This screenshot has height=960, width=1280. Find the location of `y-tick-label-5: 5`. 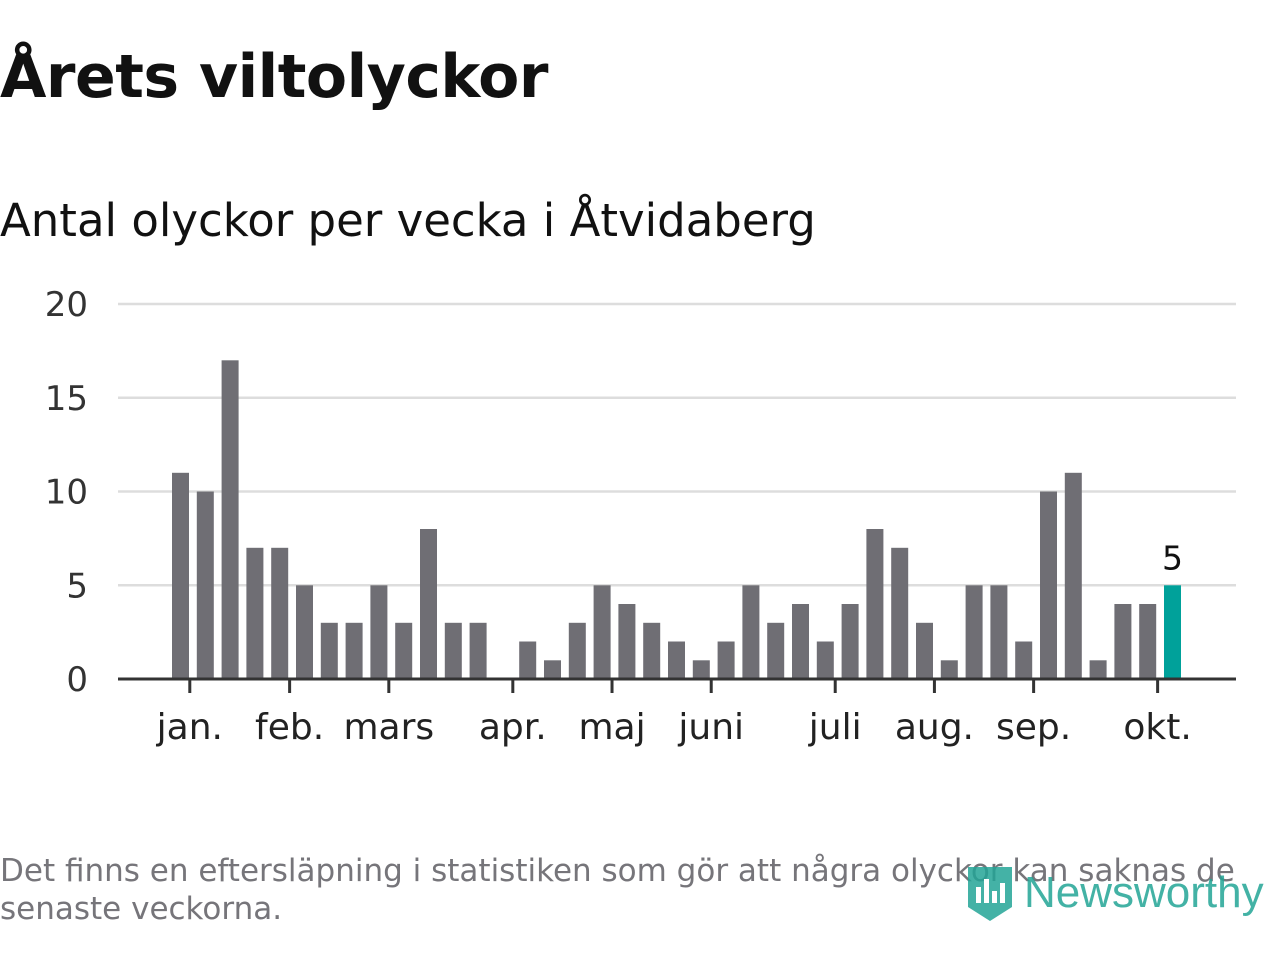

y-tick-label-5: 5 is located at coordinates (77, 586).